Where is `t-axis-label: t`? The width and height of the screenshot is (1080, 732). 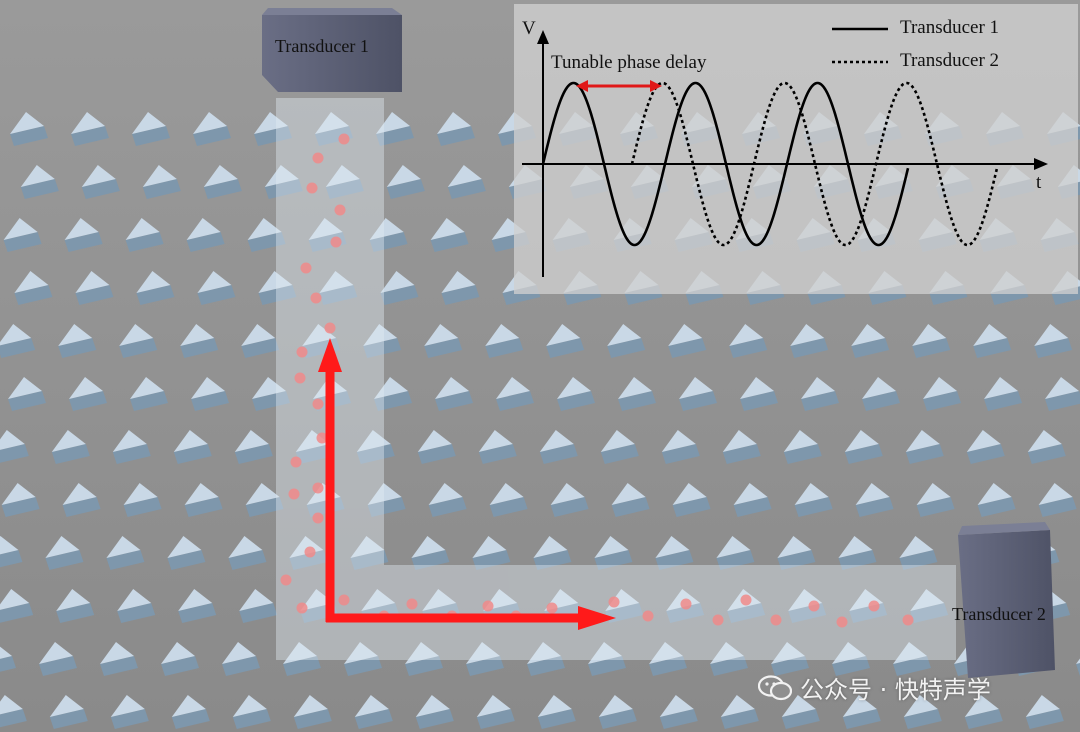 t-axis-label: t is located at coordinates (1039, 182).